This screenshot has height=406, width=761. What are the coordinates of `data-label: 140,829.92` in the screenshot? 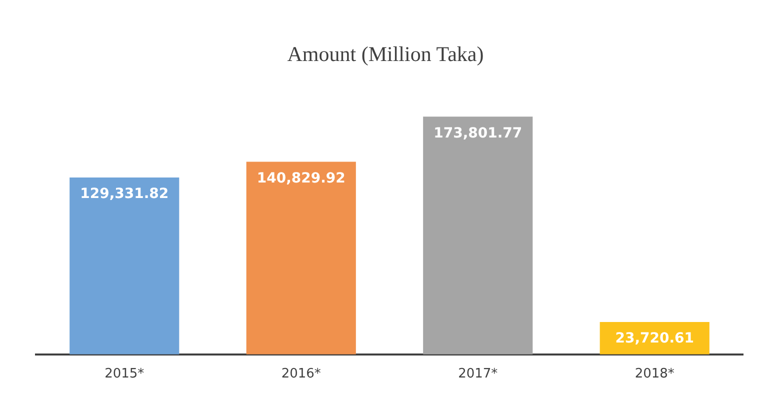 It's located at (301, 178).